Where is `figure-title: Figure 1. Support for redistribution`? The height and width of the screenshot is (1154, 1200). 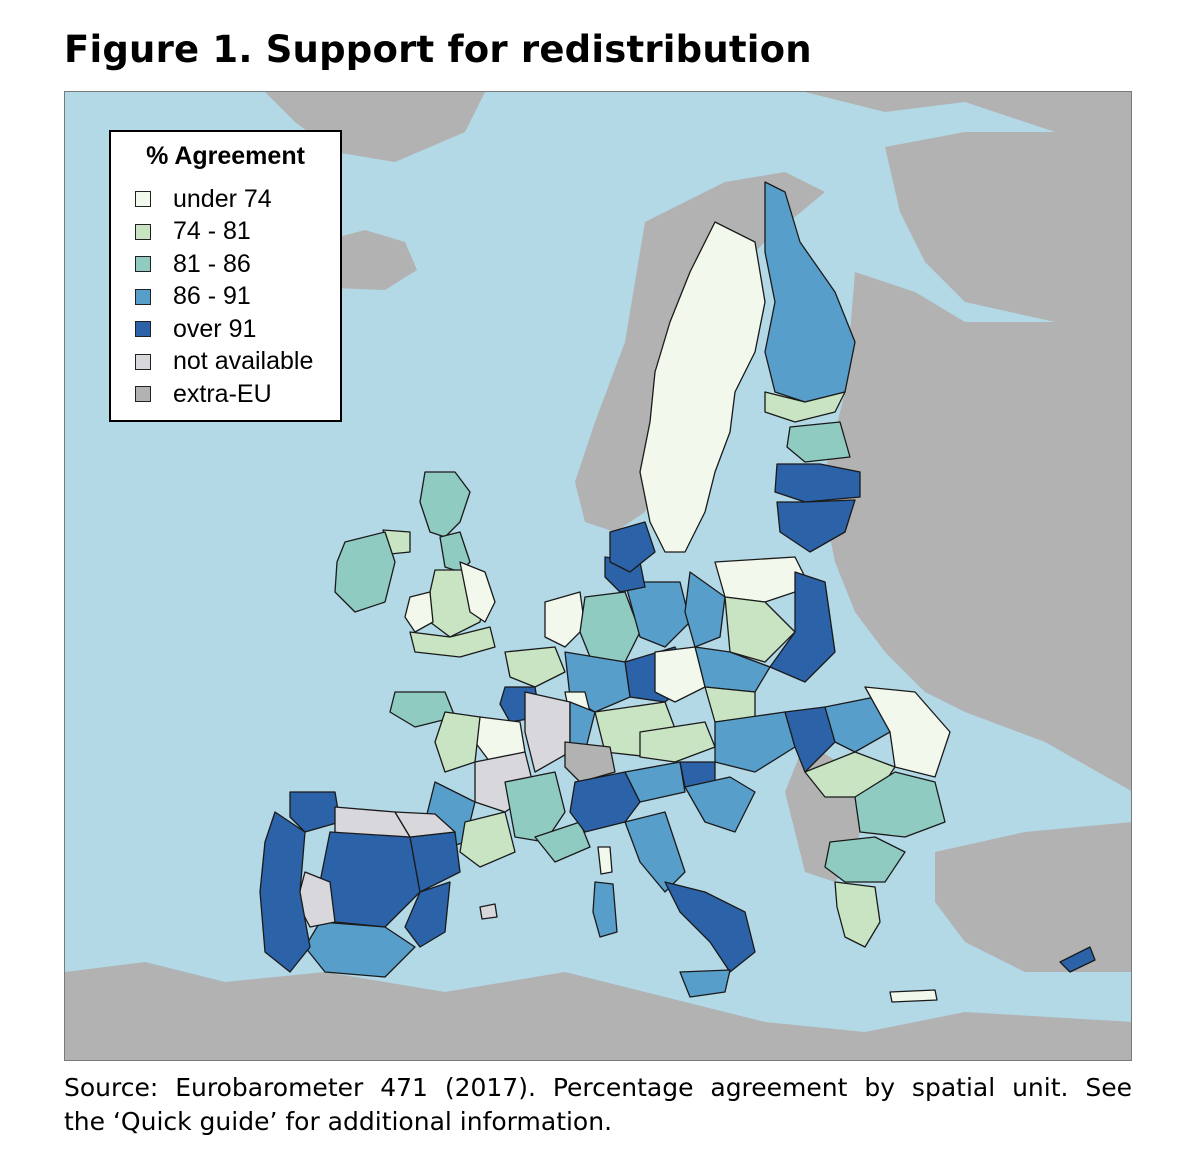
figure-title: Figure 1. Support for redistribution is located at coordinates (438, 49).